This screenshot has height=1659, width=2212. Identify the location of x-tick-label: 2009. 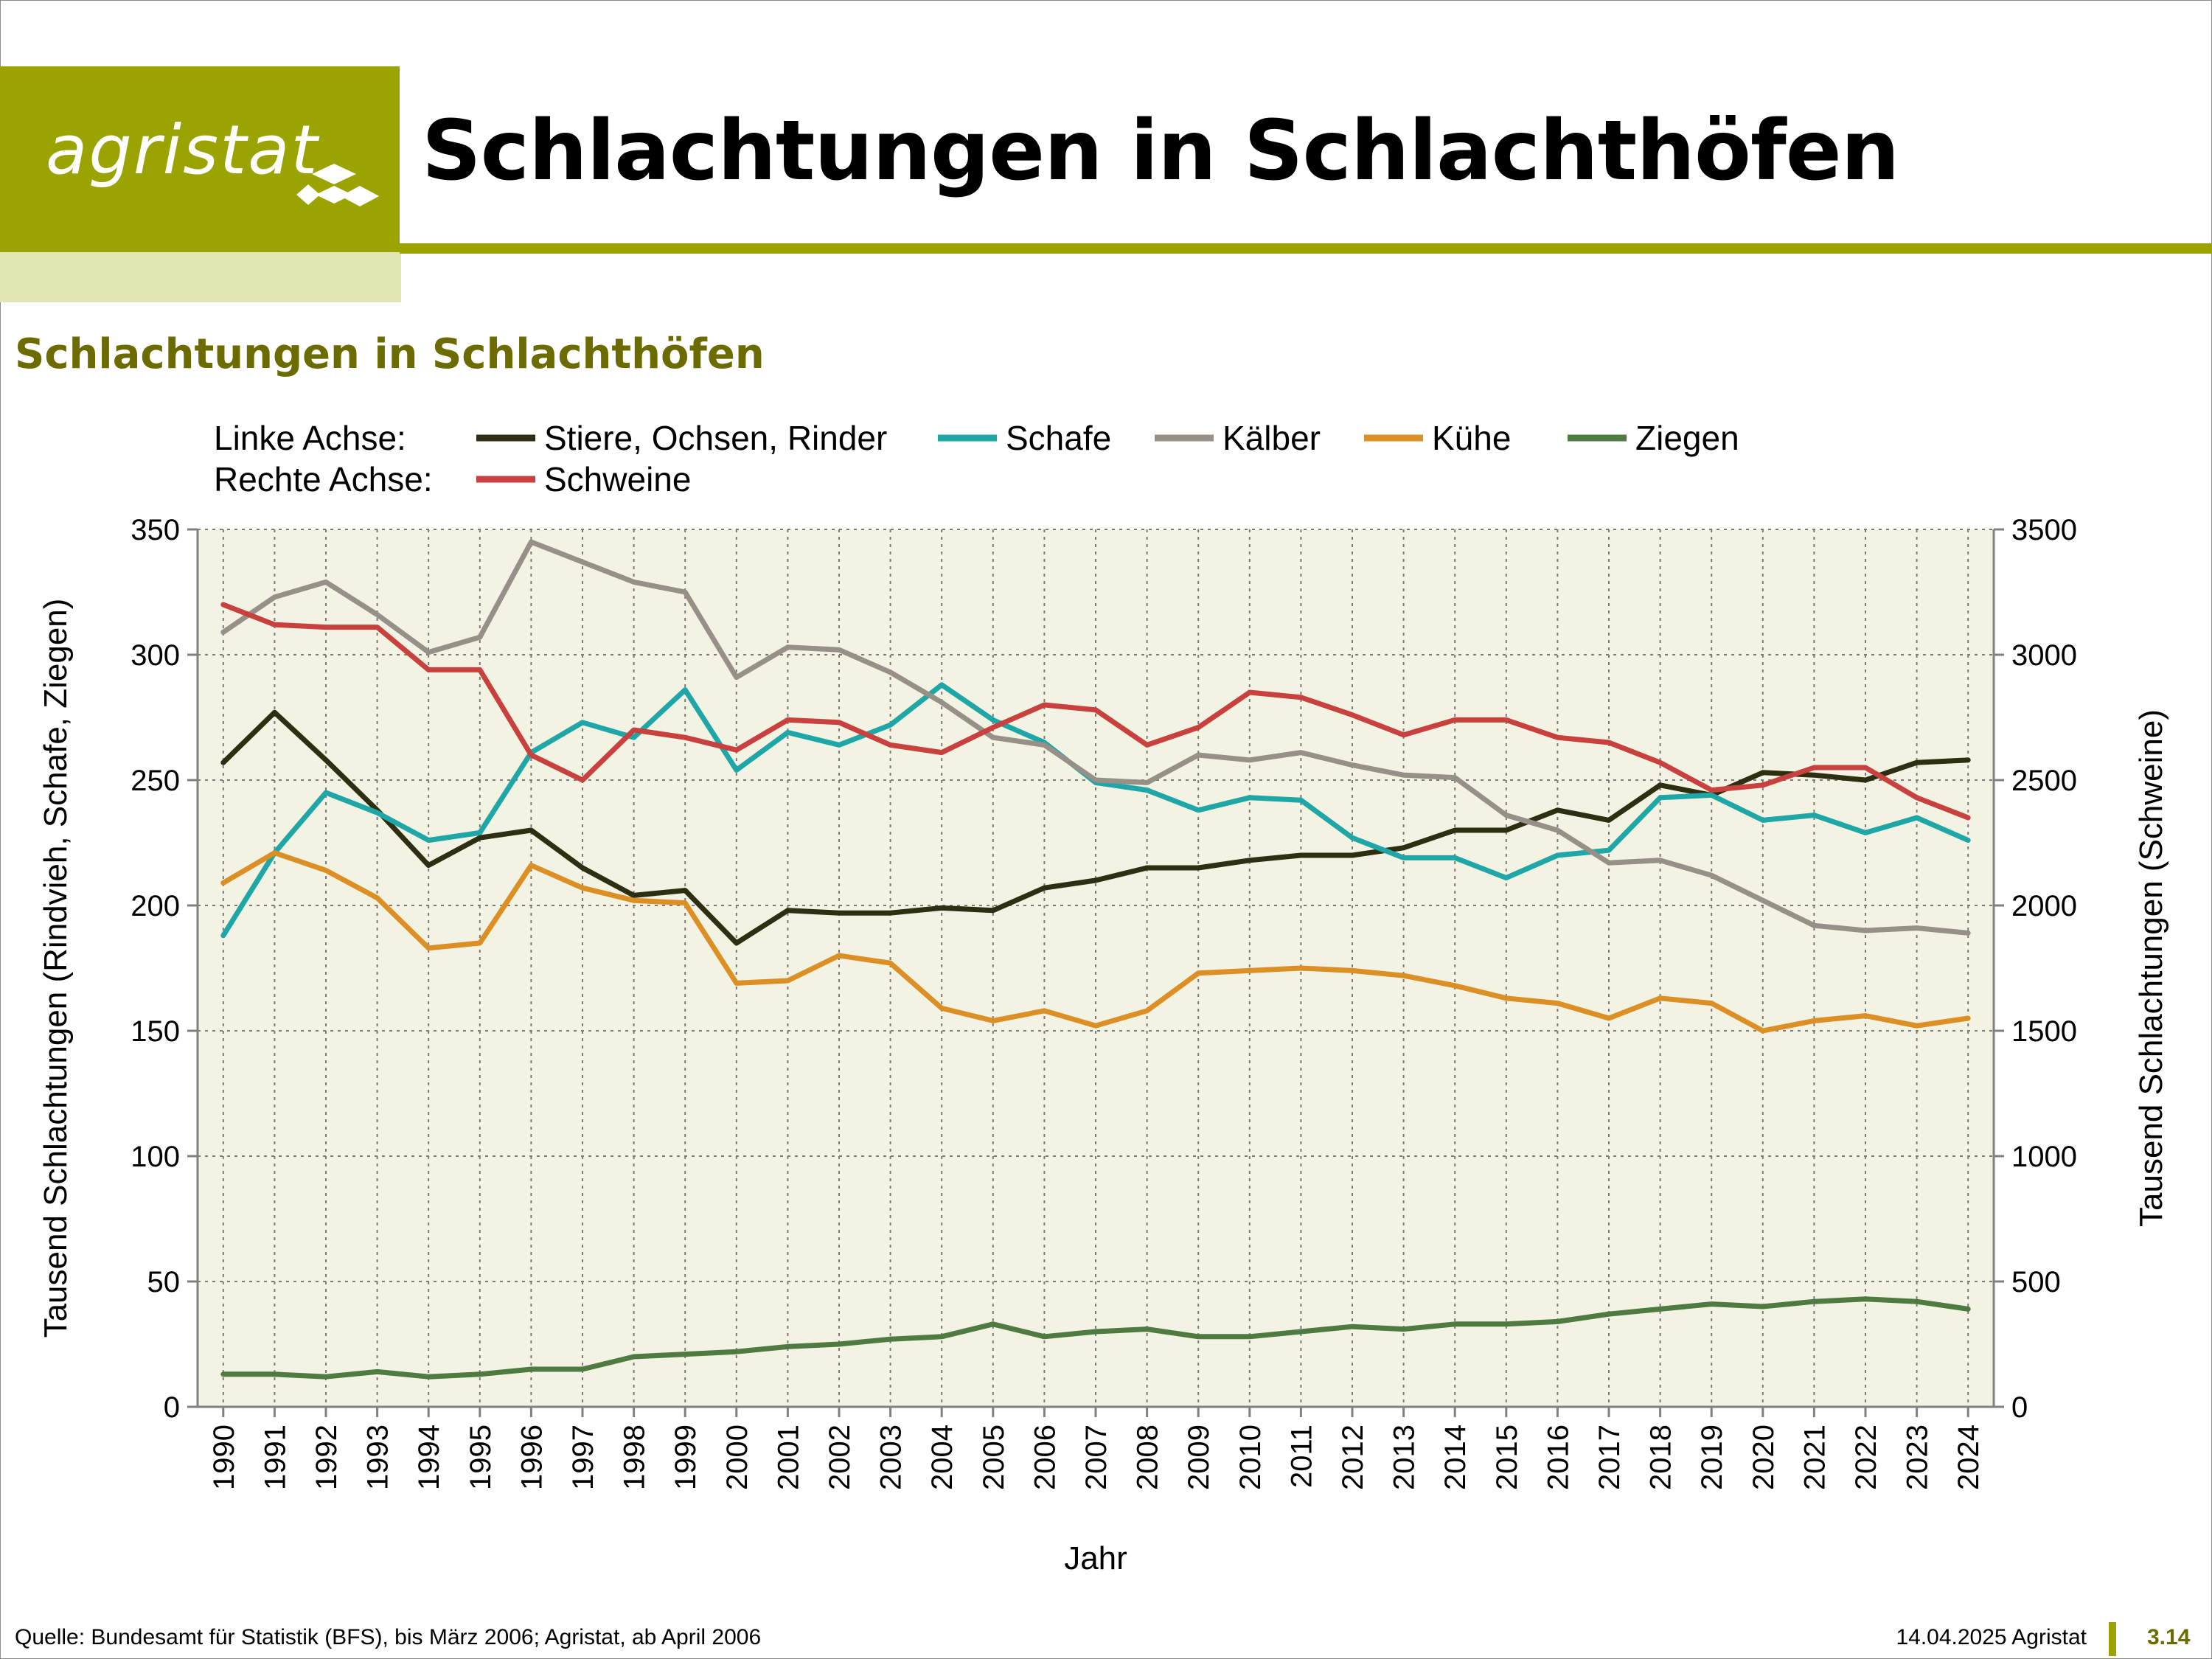
(1199, 1457).